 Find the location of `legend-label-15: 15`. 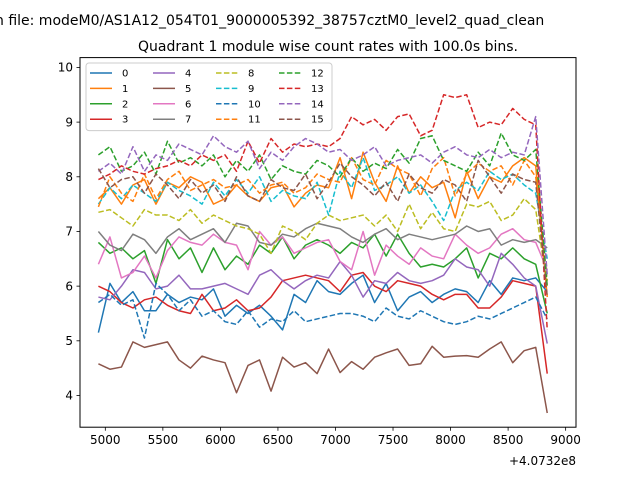

legend-label-15: 15 is located at coordinates (317, 120).